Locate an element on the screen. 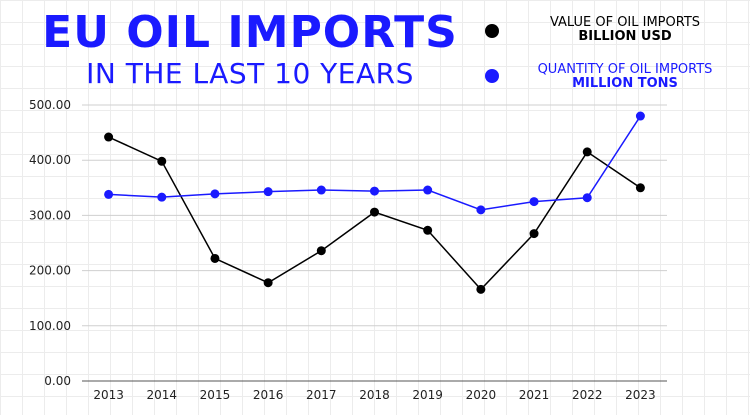  legend-quantity-line1: QUANTITY OF OIL IMPORTS is located at coordinates (625, 69).